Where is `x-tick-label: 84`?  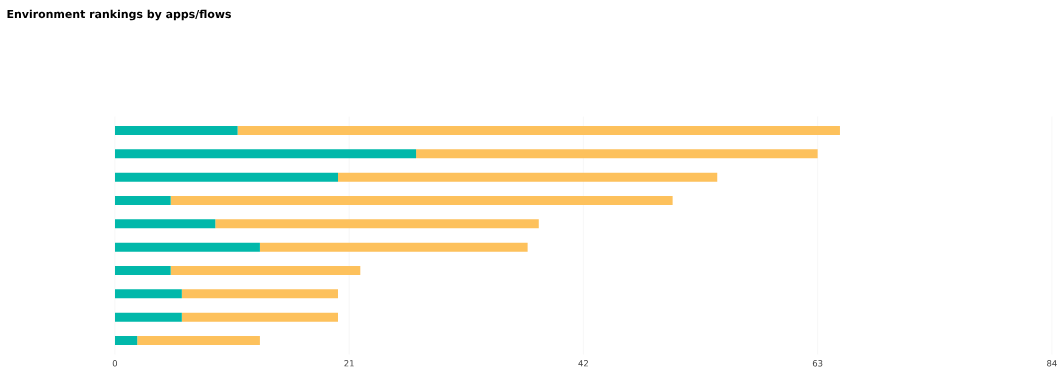 x-tick-label: 84 is located at coordinates (1052, 363).